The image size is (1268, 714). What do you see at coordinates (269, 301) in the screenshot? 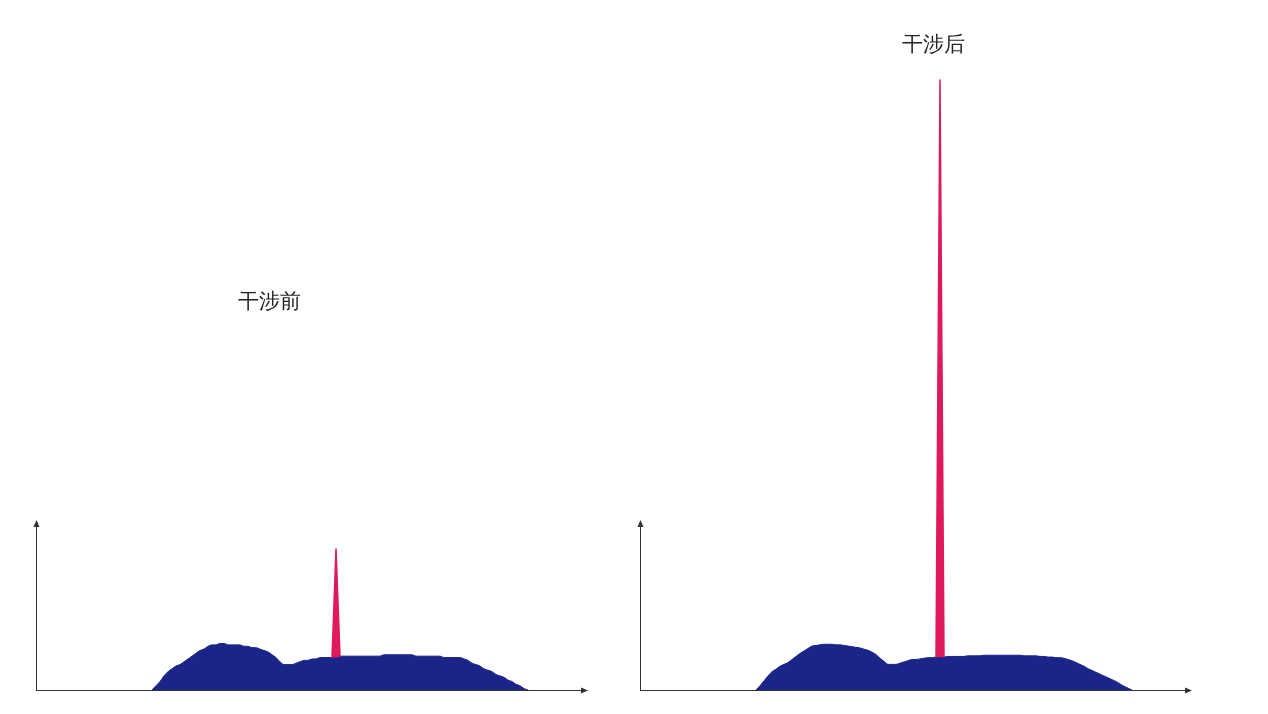
I see `chart-title: 干涉前` at bounding box center [269, 301].